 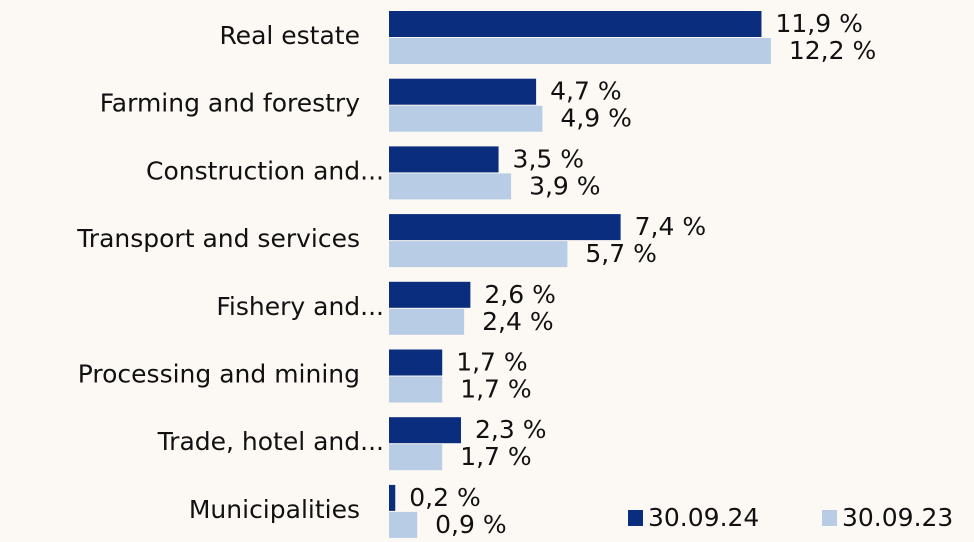 I want to click on category-label: Processing and mining, so click(x=219, y=374).